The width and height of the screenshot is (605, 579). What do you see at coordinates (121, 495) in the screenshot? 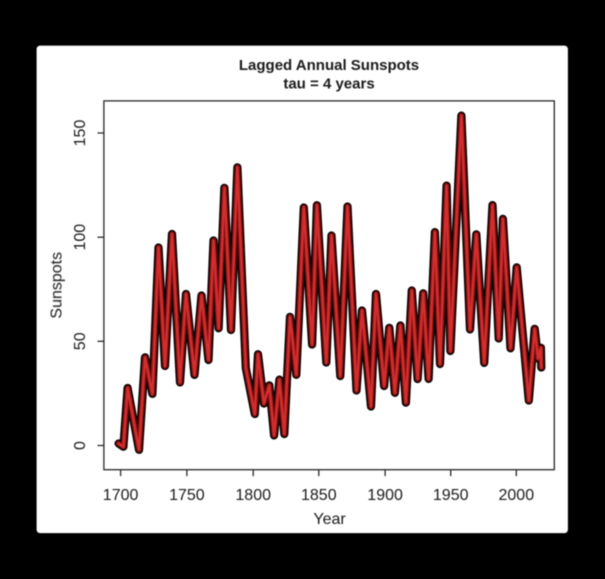
I see `svg-text: 1700` at bounding box center [121, 495].